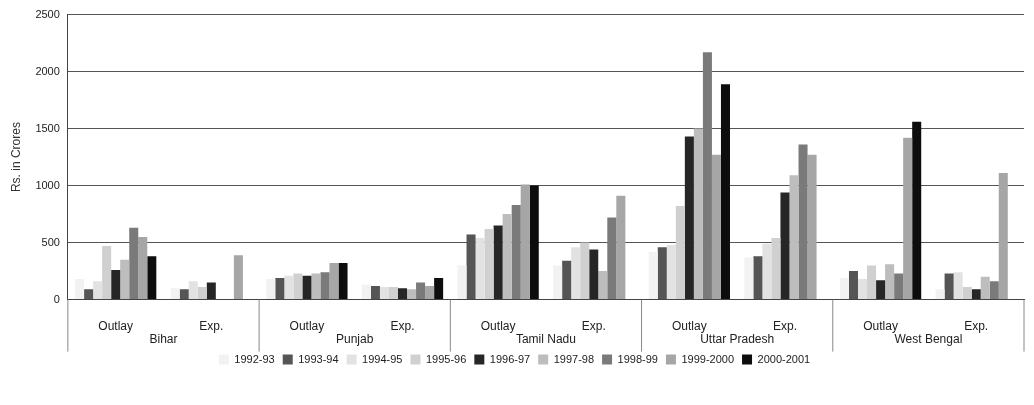 The image size is (1034, 405). Describe the element at coordinates (355, 338) in the screenshot. I see `text: Punjab` at that location.